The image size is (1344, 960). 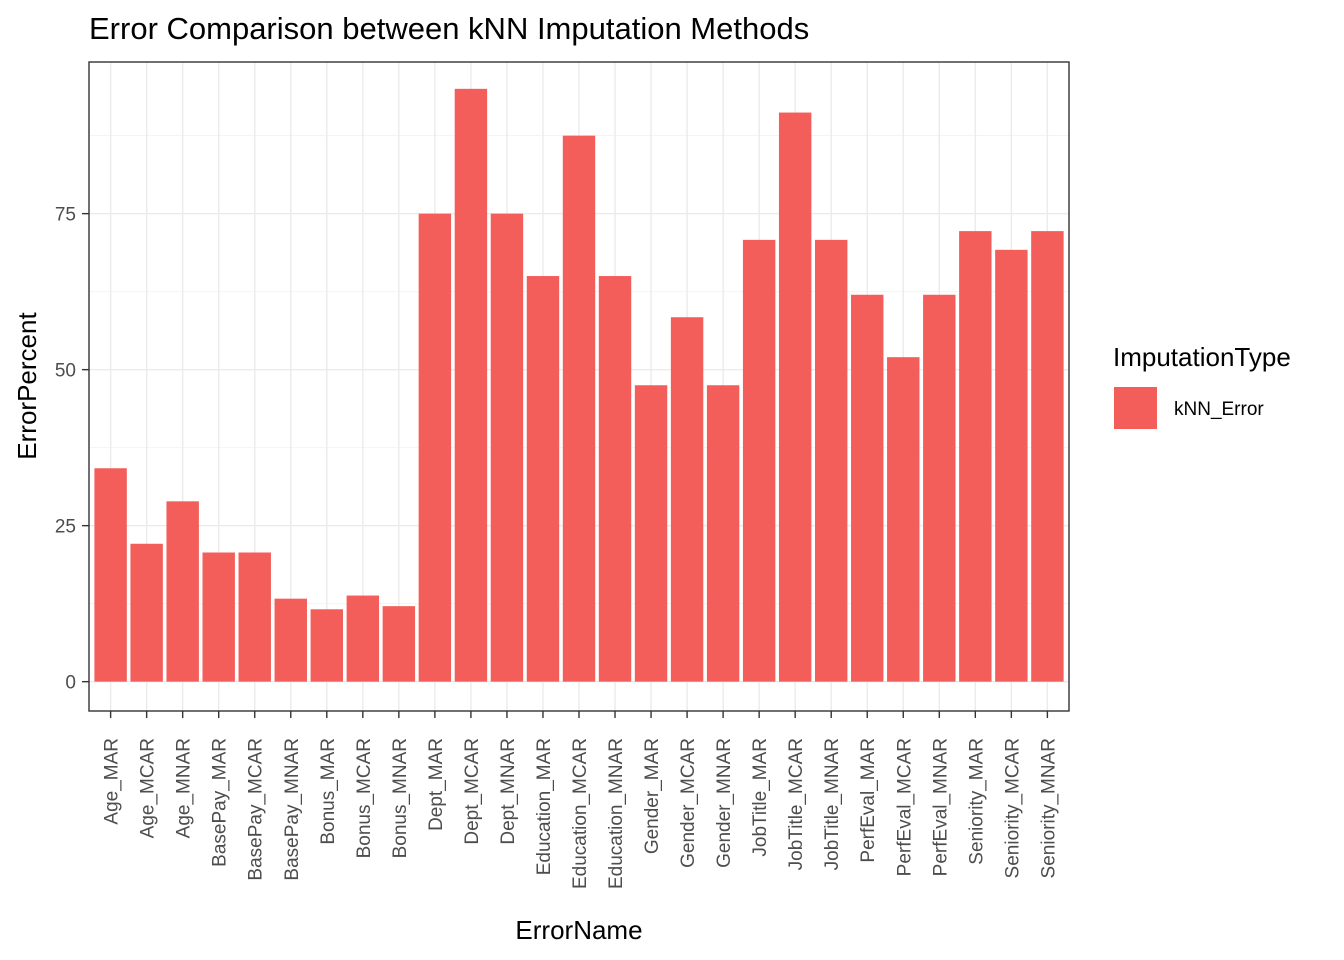 What do you see at coordinates (687, 499) in the screenshot?
I see `bar-gender-mcar` at bounding box center [687, 499].